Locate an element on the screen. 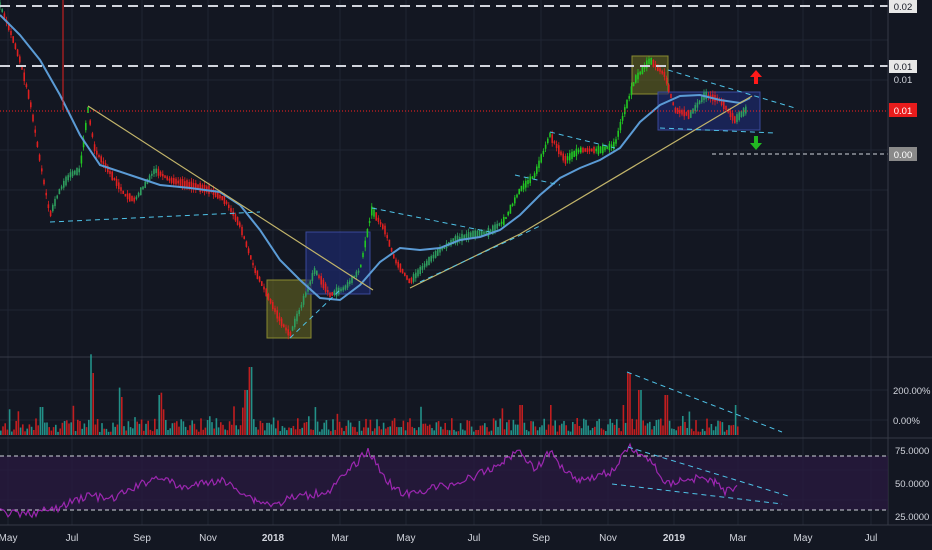 This screenshot has height=550, width=932. volume-panel is located at coordinates (391, 394).